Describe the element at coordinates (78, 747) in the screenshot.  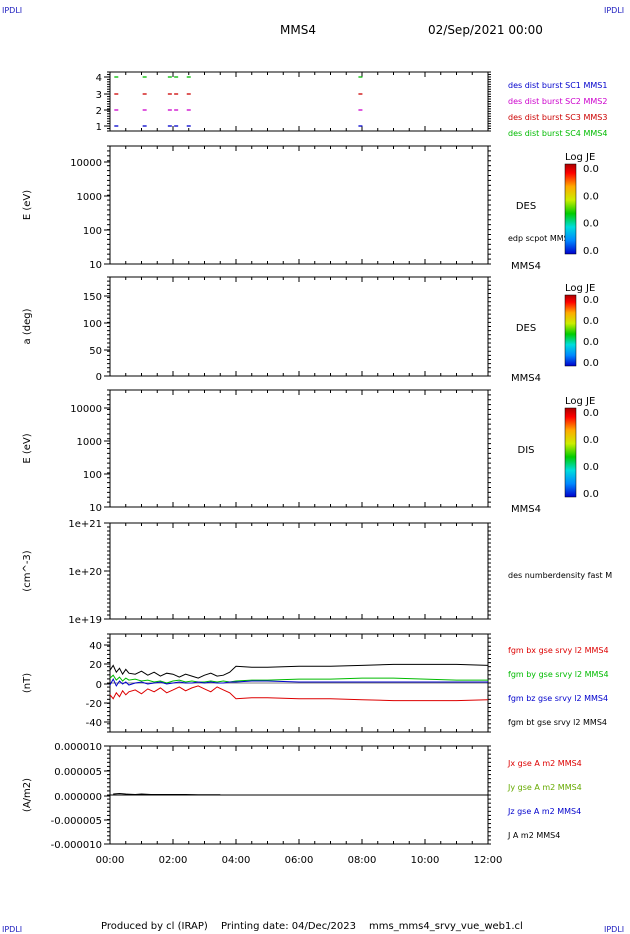
I see `y-tick-label: 0.000010` at that location.